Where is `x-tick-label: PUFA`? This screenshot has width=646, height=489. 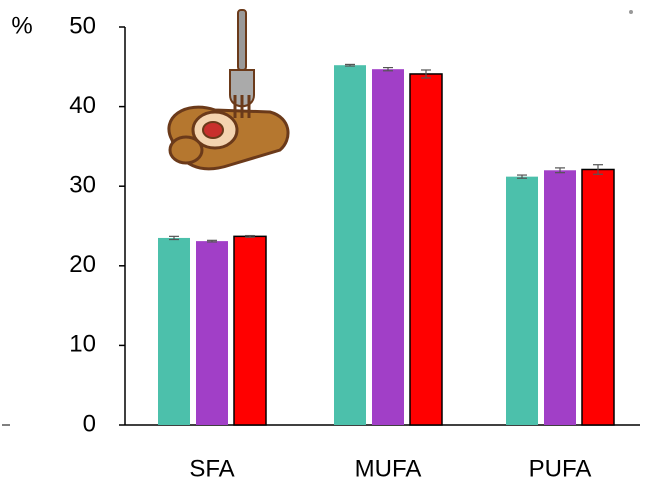 x-tick-label: PUFA is located at coordinates (560, 468).